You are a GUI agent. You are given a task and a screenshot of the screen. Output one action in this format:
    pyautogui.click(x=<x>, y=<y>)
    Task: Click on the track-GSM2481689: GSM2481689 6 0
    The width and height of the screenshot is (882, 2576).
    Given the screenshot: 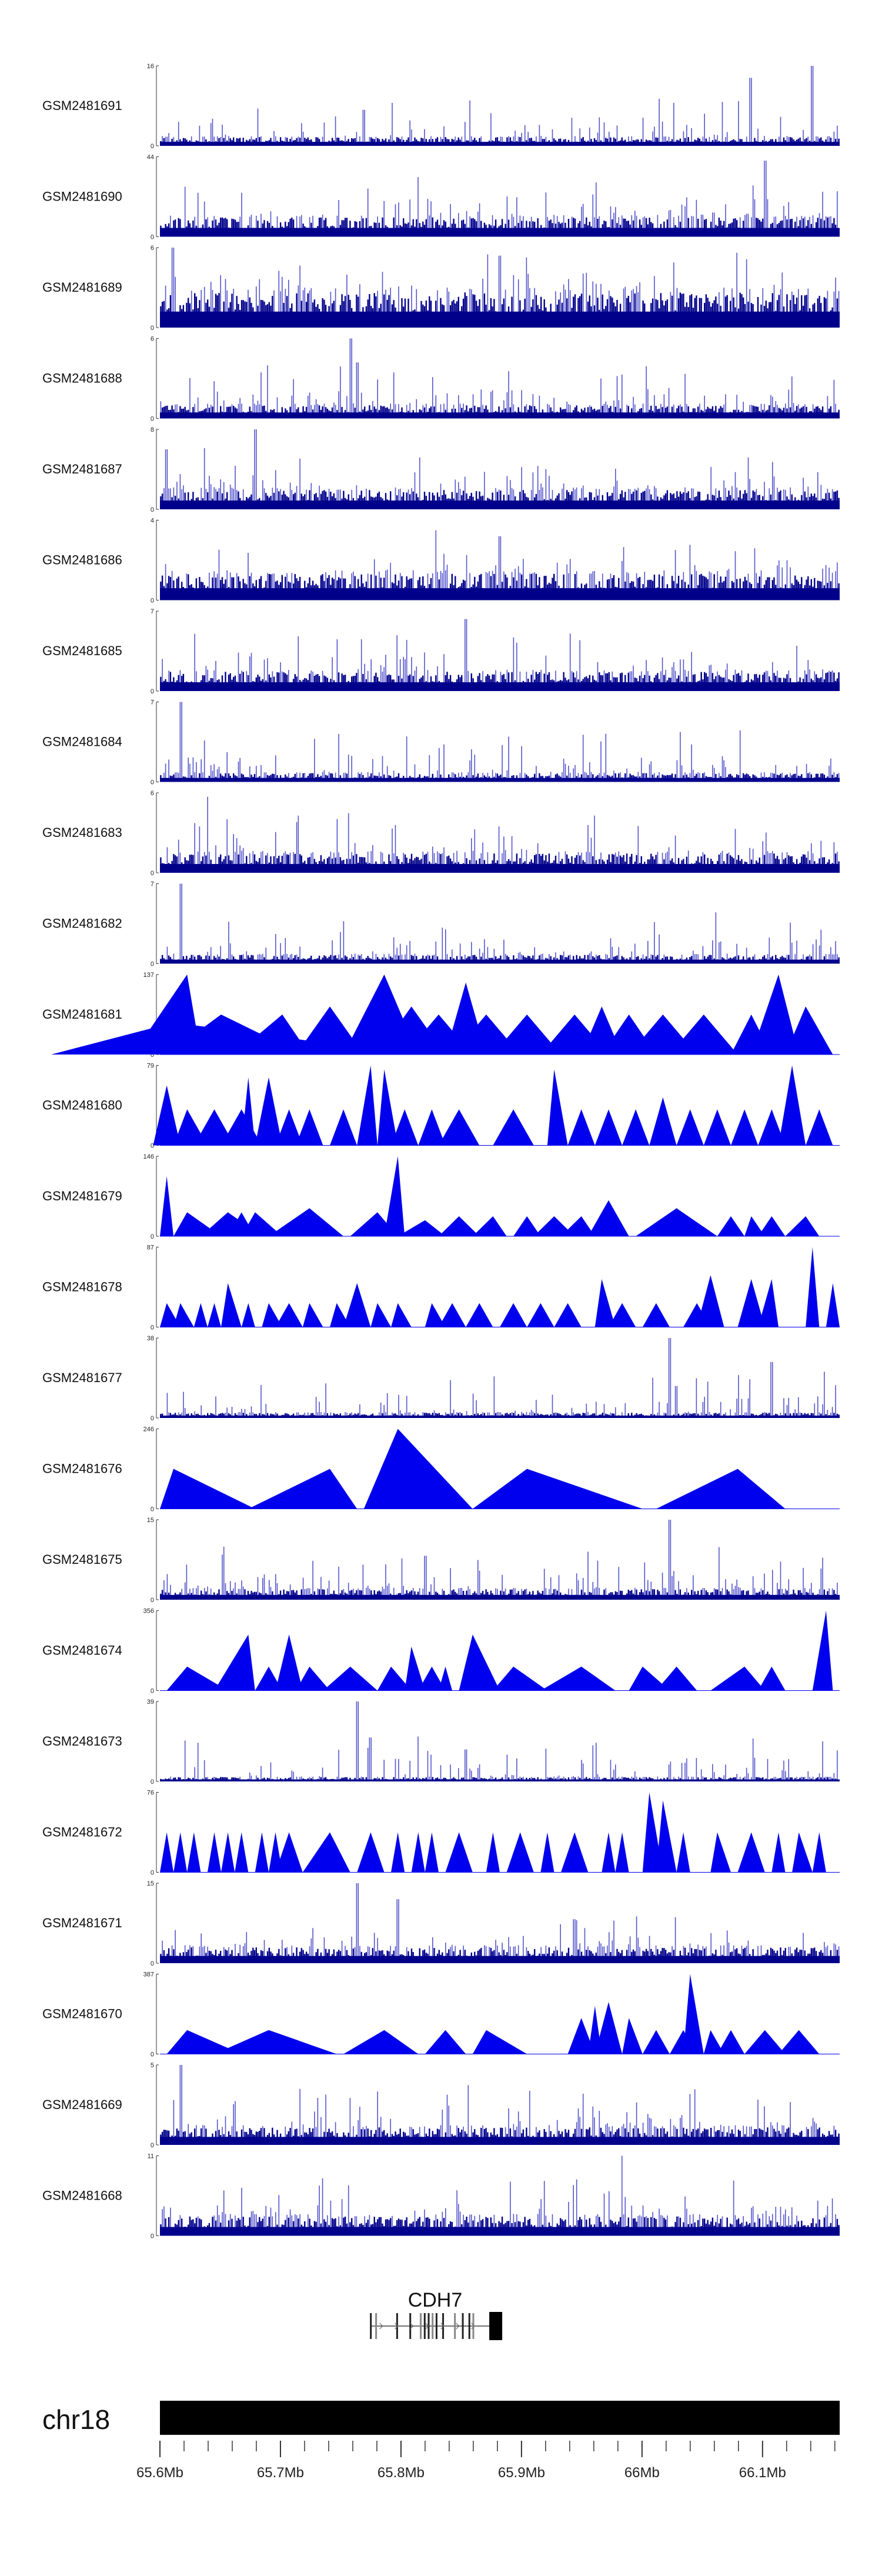 What is the action you would take?
    pyautogui.click(x=441, y=288)
    